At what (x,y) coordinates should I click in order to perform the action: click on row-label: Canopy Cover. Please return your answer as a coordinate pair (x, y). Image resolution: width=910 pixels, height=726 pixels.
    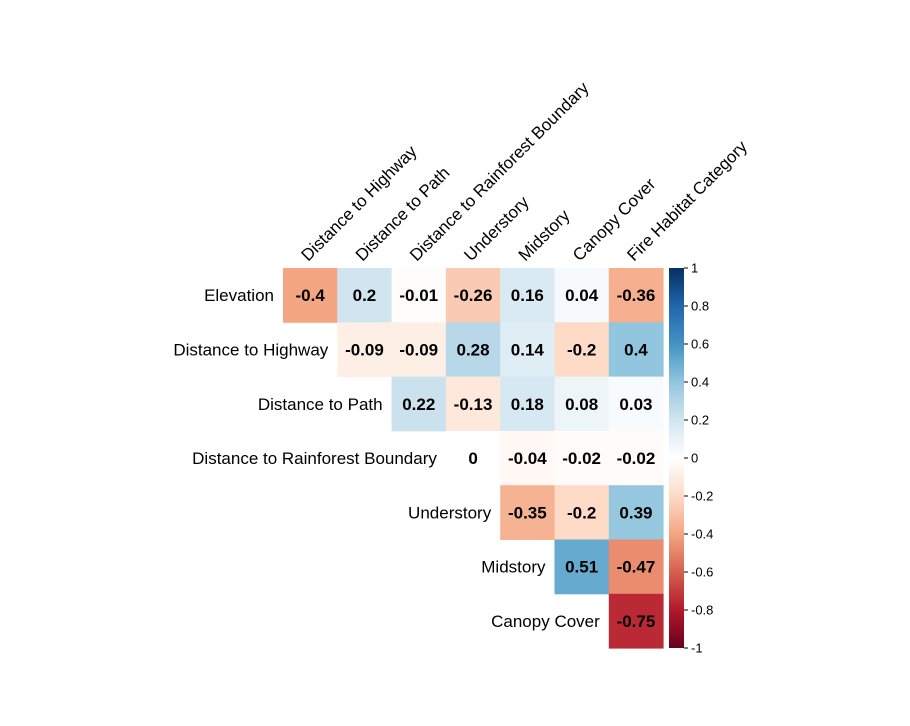
    Looking at the image, I should click on (545, 621).